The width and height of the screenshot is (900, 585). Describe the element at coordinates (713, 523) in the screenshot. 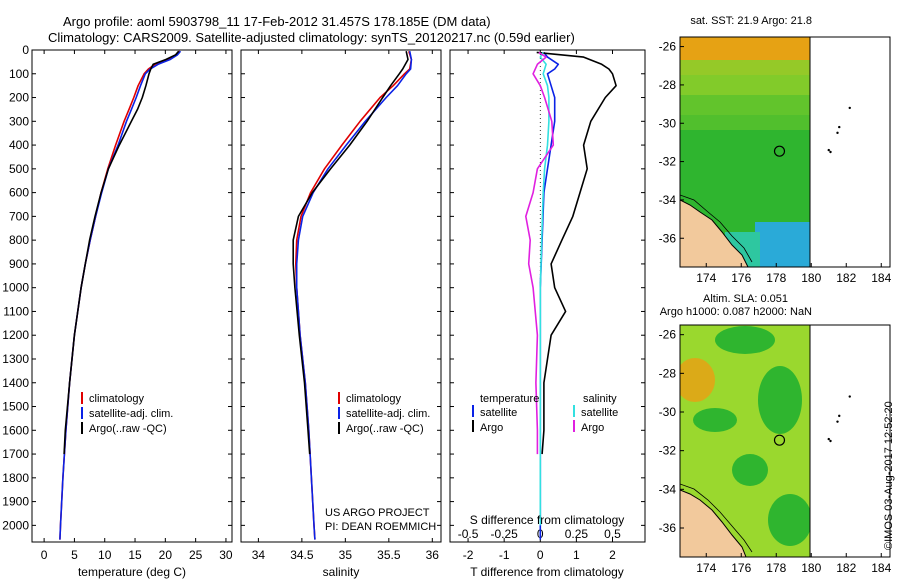

I see `sla-land-north-island` at that location.